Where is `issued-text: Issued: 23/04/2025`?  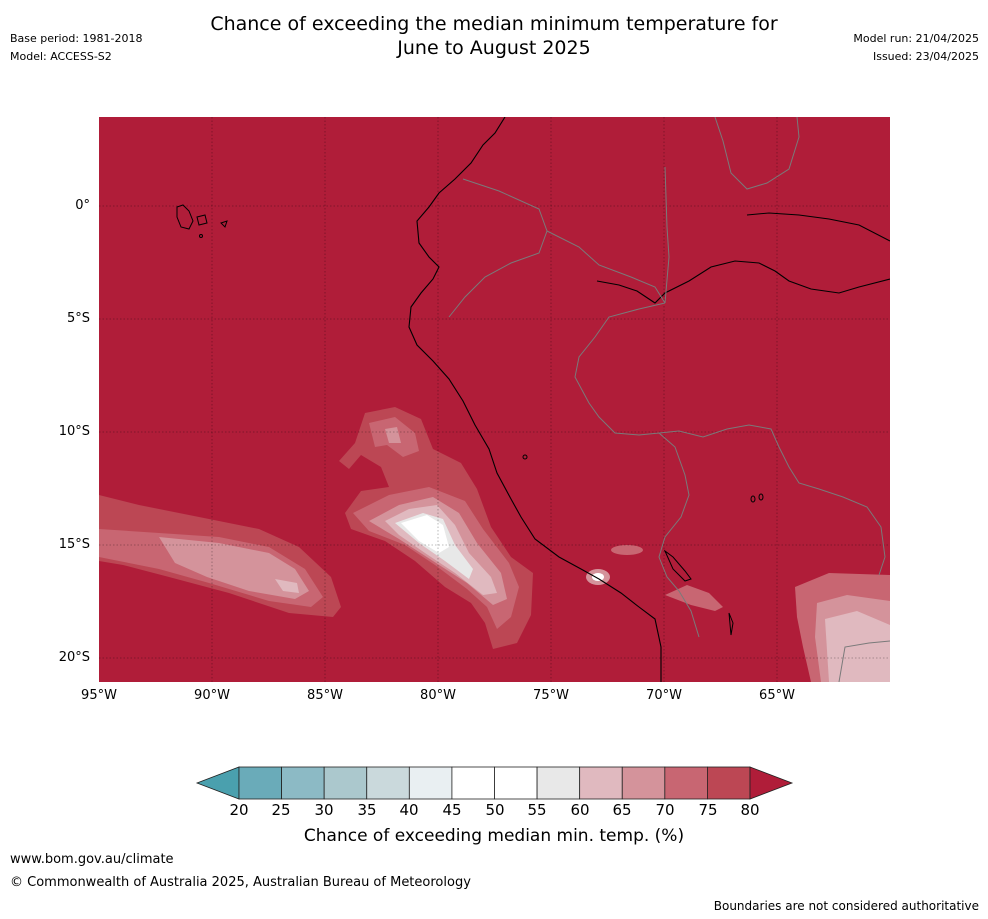 issued-text: Issued: 23/04/2025 is located at coordinates (925, 56).